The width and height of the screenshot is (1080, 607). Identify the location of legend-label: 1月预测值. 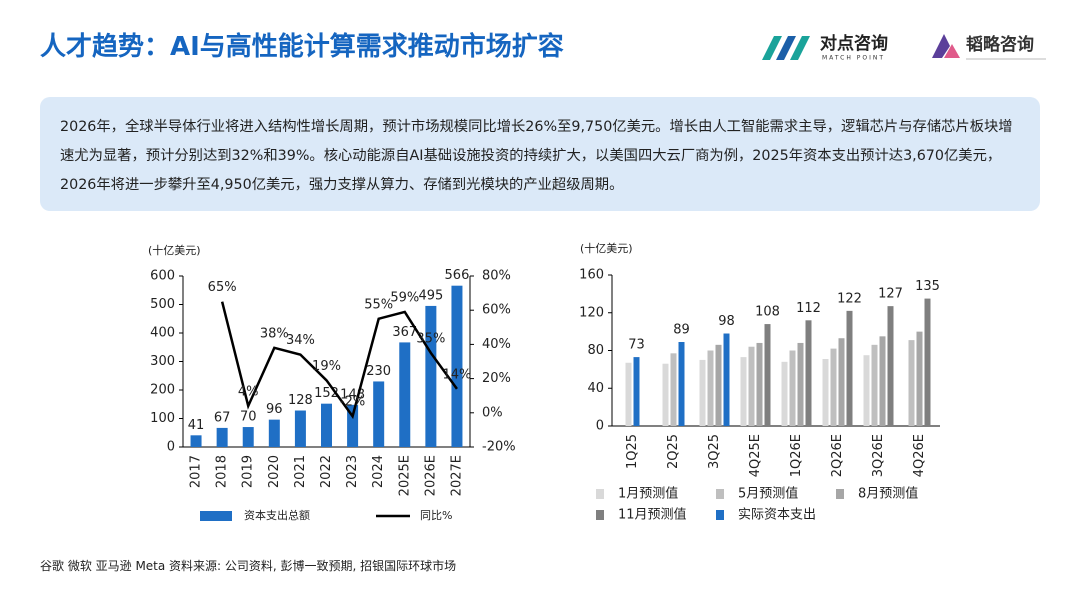
(648, 494).